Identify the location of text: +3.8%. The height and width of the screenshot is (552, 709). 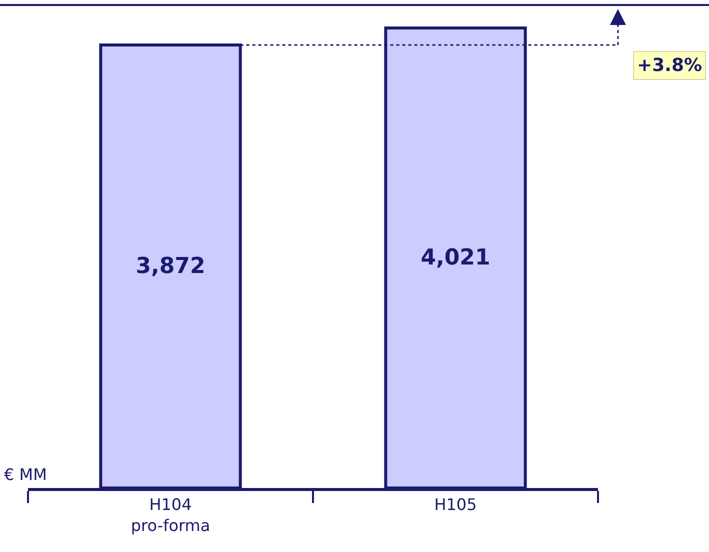
(669, 65).